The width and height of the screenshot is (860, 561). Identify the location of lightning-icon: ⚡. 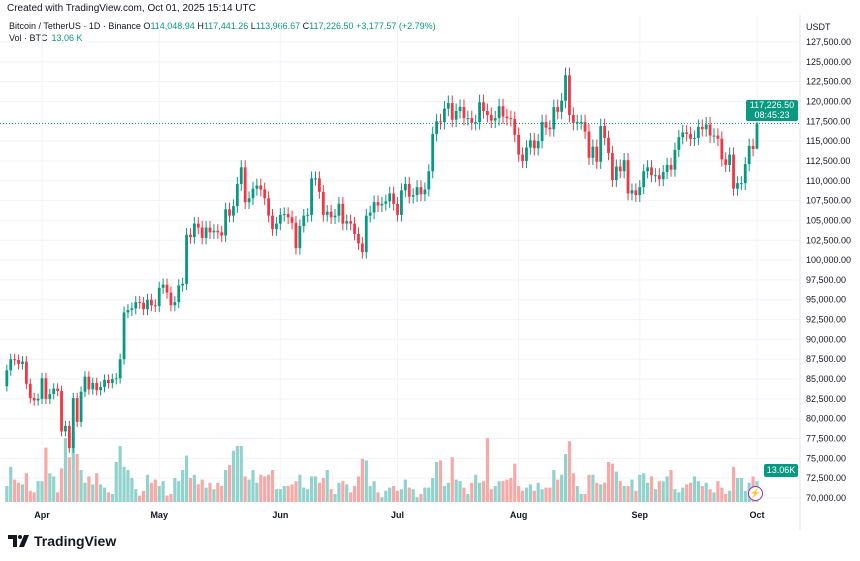
(755, 493).